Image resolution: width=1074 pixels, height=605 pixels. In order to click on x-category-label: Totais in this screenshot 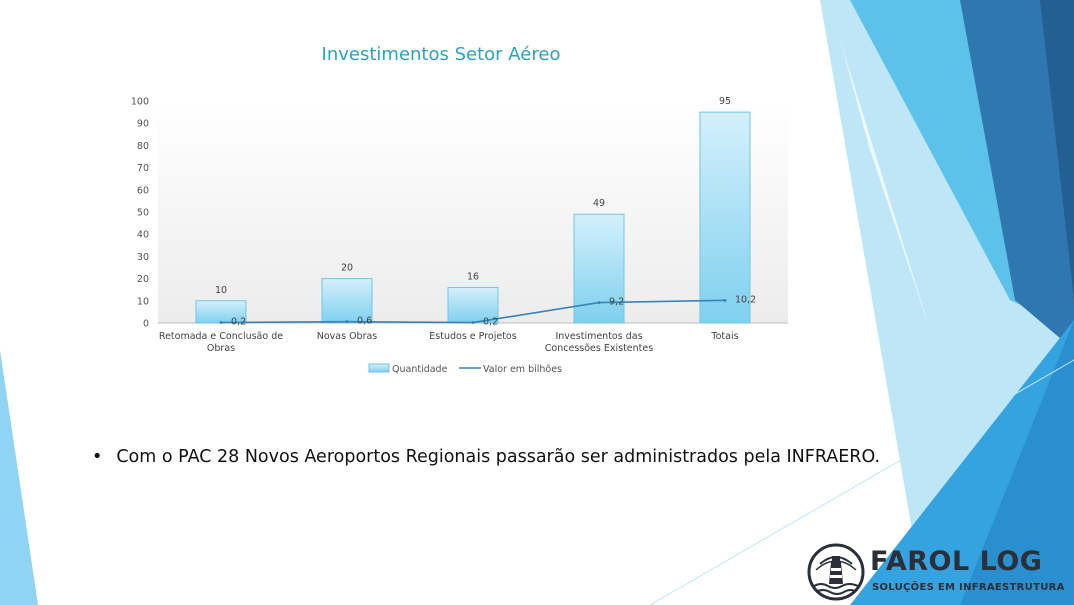, I will do `click(724, 336)`.